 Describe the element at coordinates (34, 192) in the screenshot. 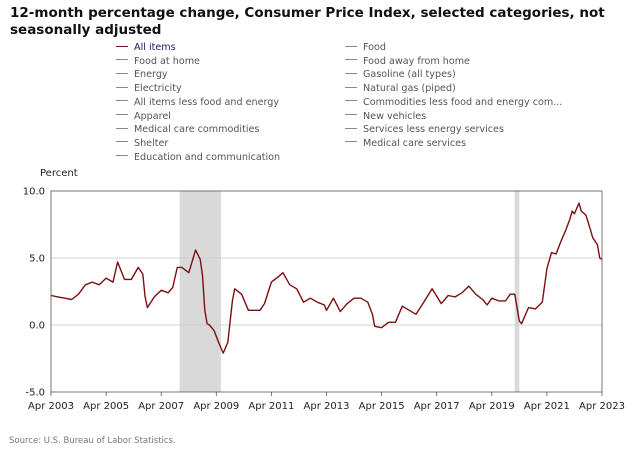

I see `y-tick-label: 10.0` at that location.